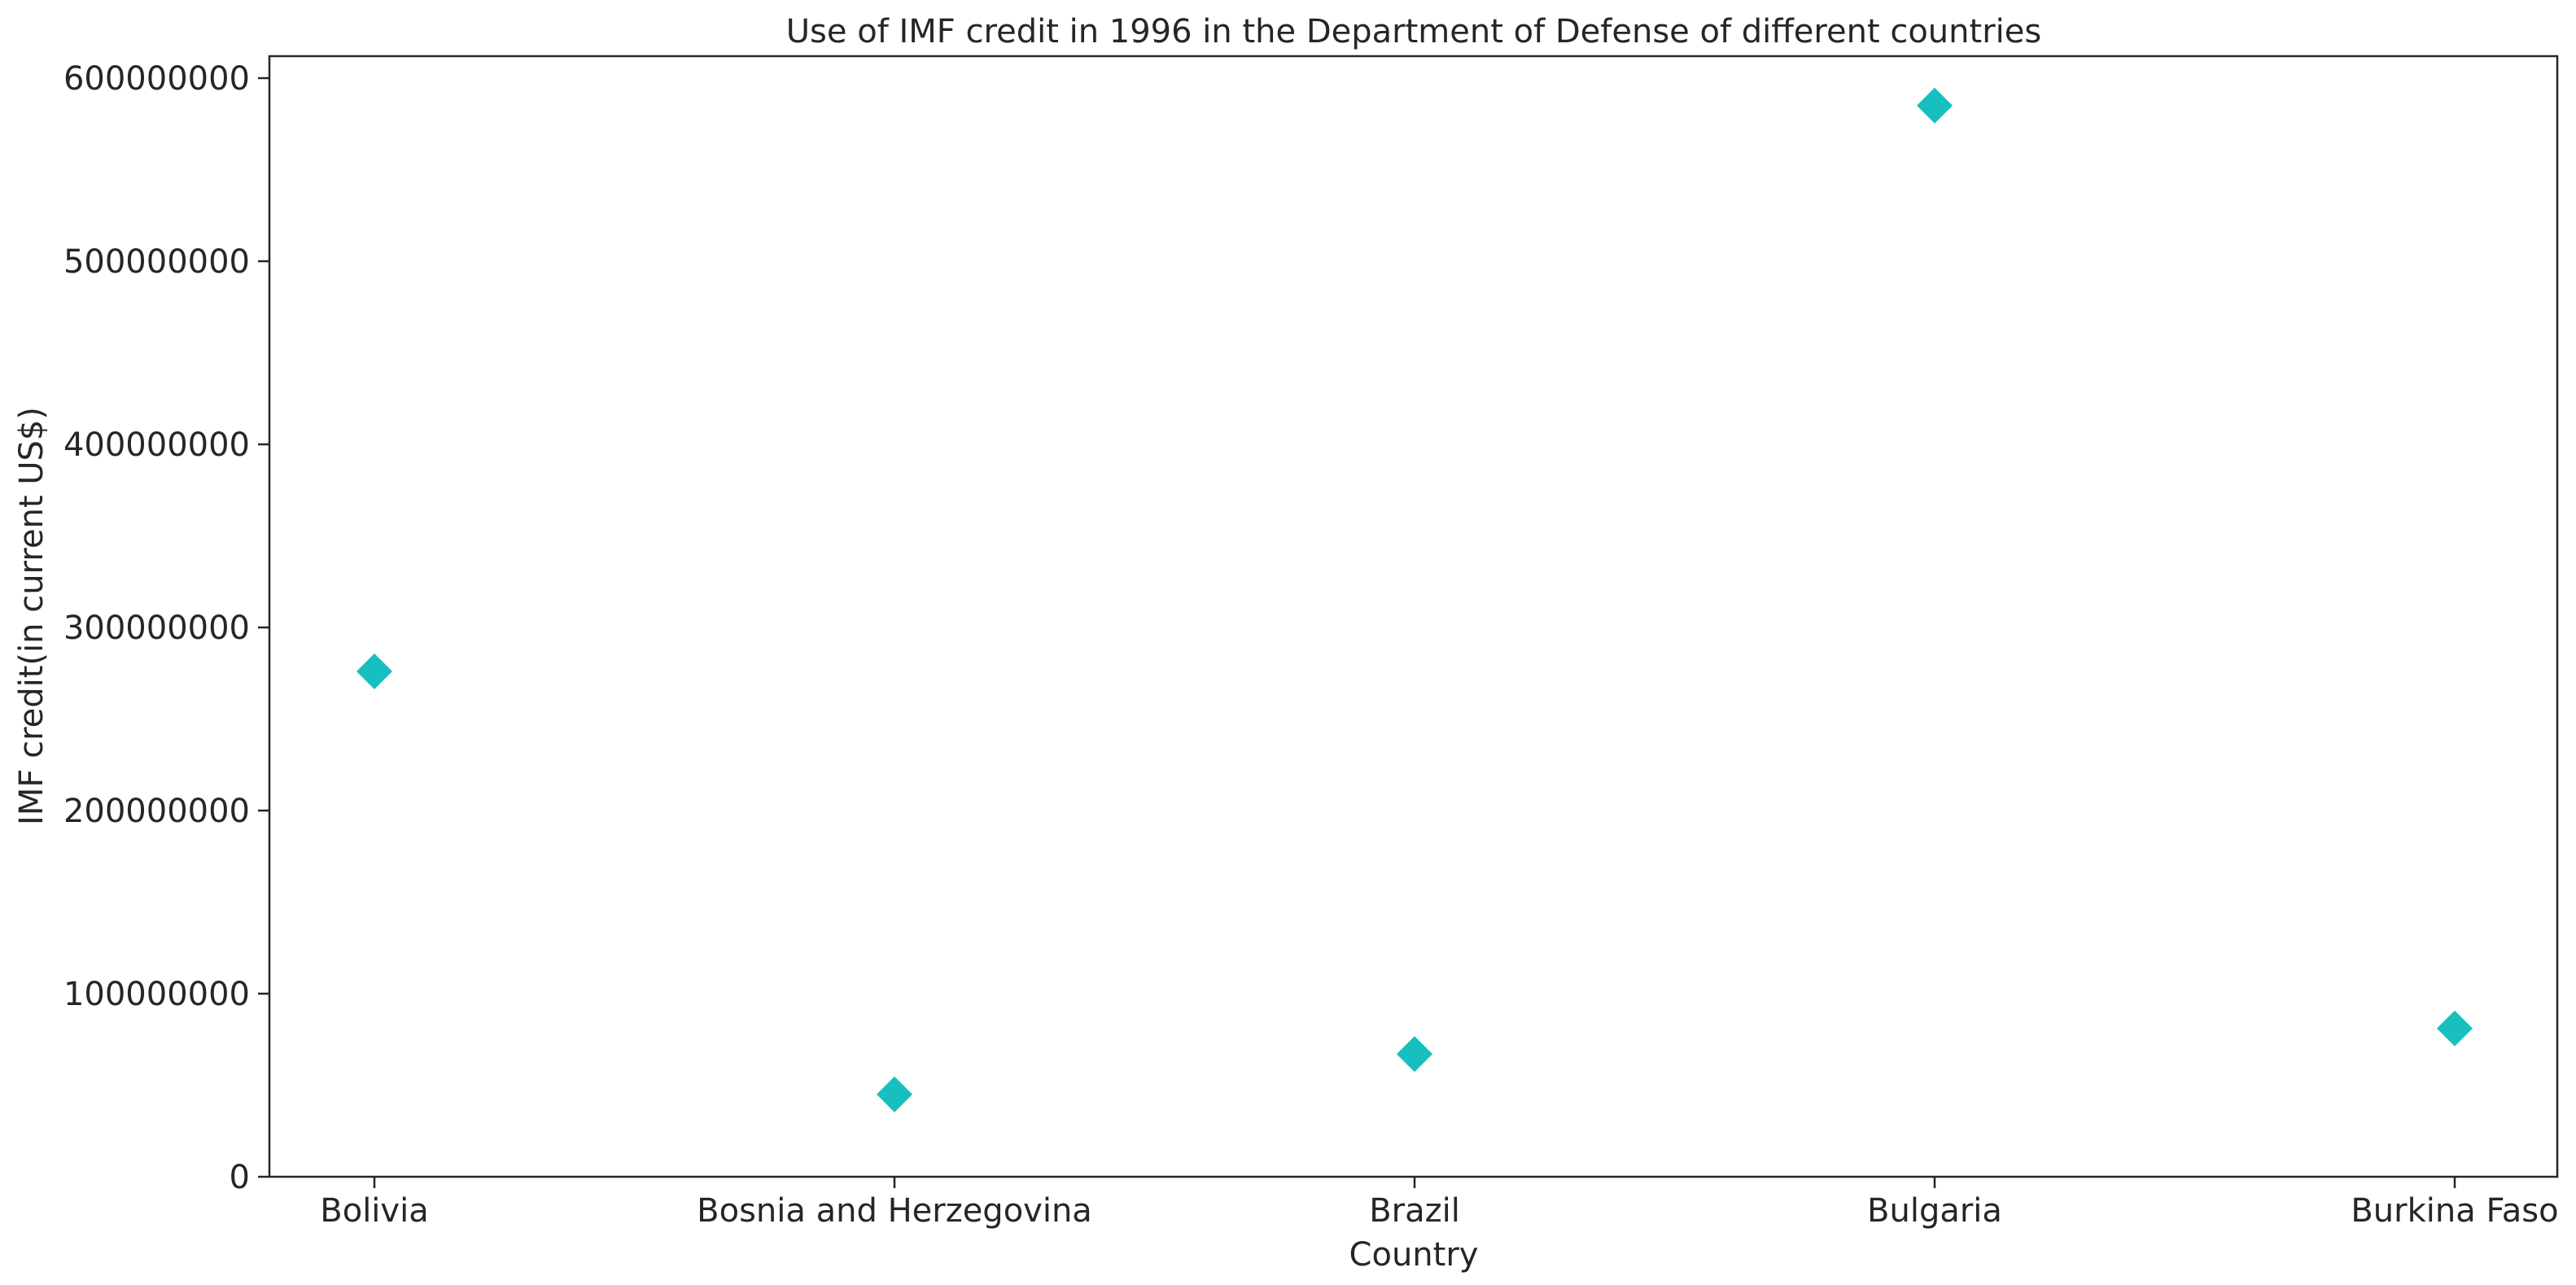  I want to click on x-tick-label: Bolivia, so click(374, 1211).